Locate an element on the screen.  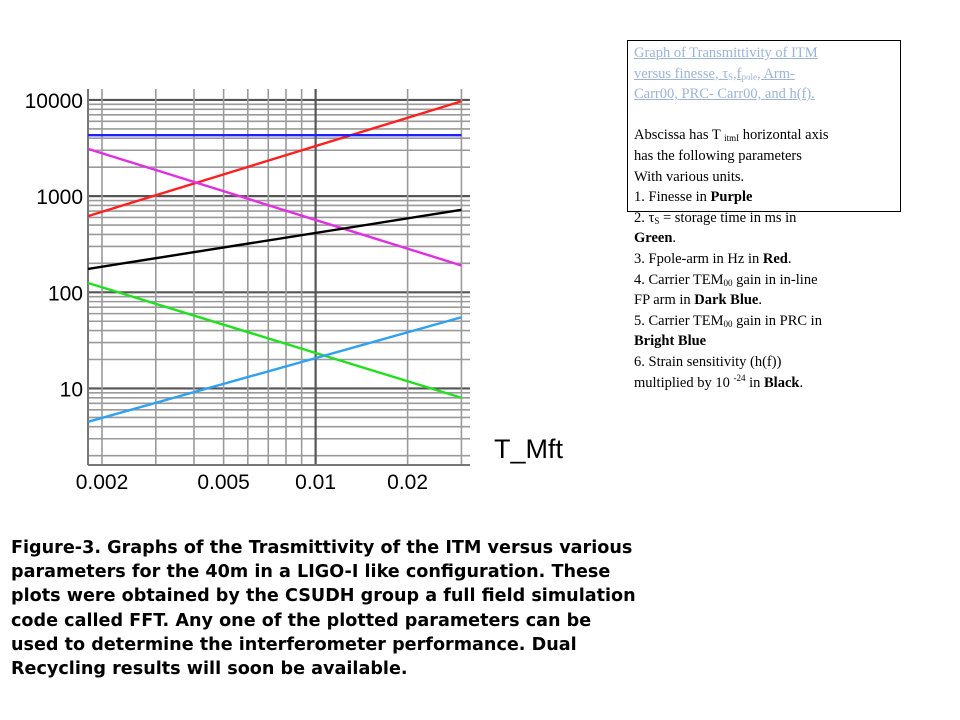
item2-tau: τ is located at coordinates (651, 217).